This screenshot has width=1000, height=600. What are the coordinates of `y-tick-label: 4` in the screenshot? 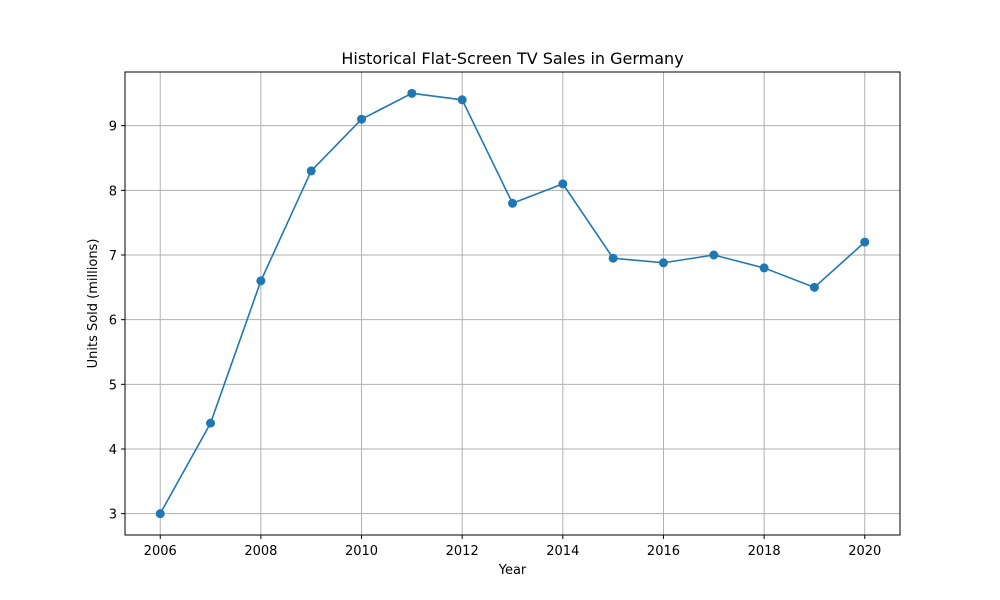 It's located at (113, 450).